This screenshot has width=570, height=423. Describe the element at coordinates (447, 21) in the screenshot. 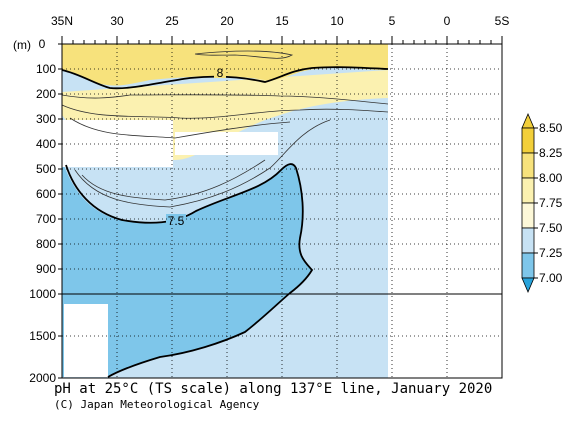

I see `x-tick-label: 0` at that location.